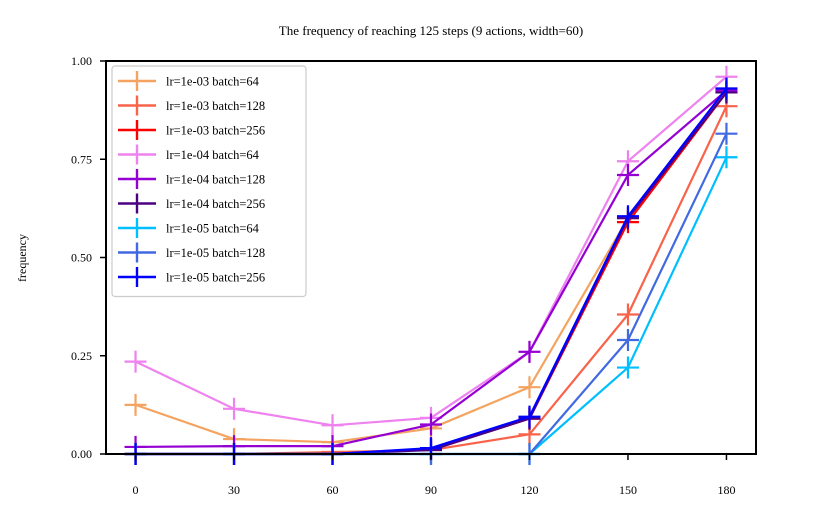 Image resolution: width=840 pixels, height=515 pixels. What do you see at coordinates (215, 106) in the screenshot?
I see `legend-label: lr=1e-03 batch=128` at bounding box center [215, 106].